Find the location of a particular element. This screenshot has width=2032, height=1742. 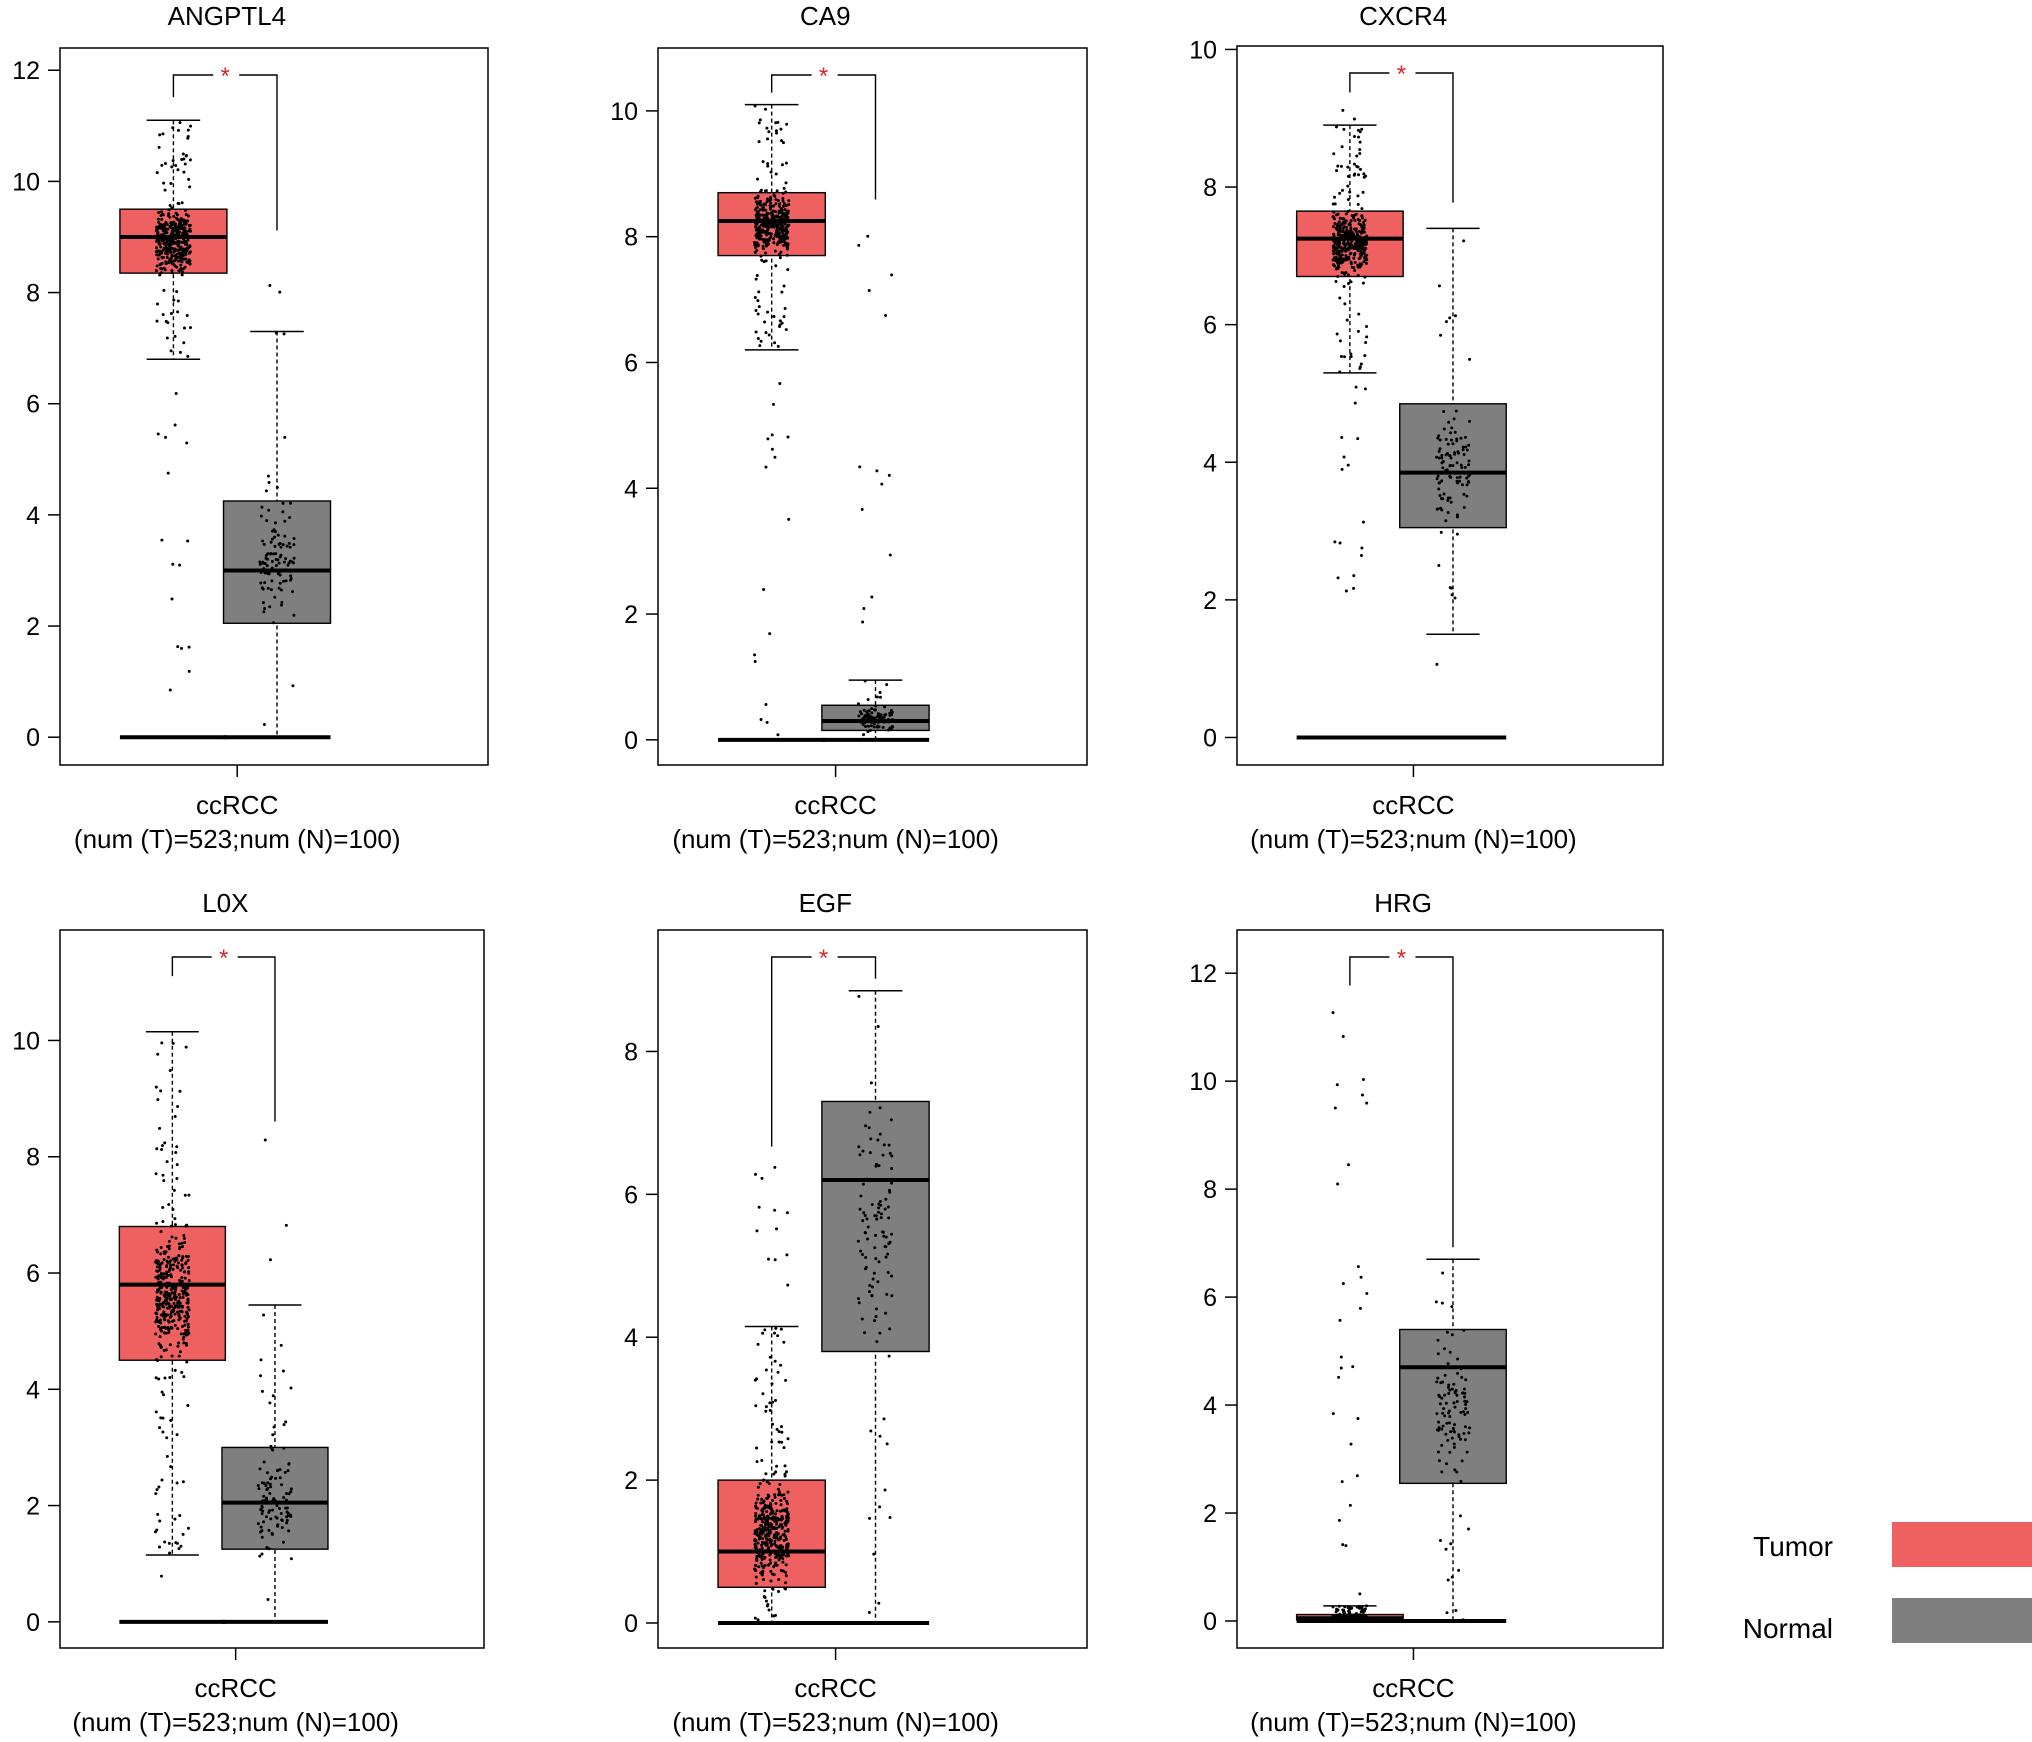

plot-frame is located at coordinates (272, 1289).